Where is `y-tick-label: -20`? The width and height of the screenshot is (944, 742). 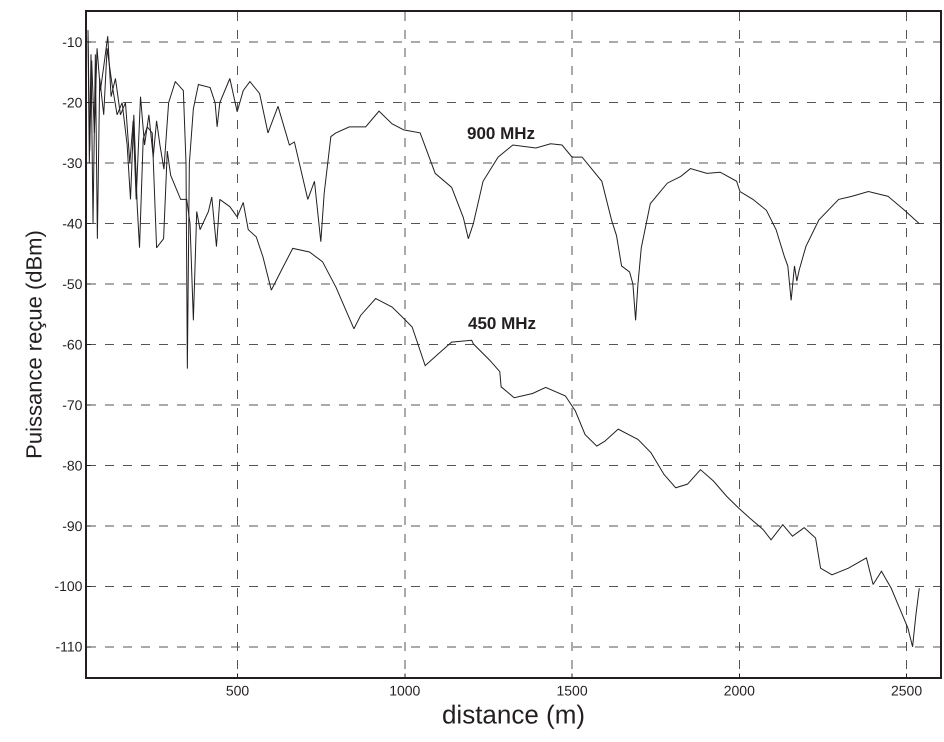 y-tick-label: -20 is located at coordinates (72, 102).